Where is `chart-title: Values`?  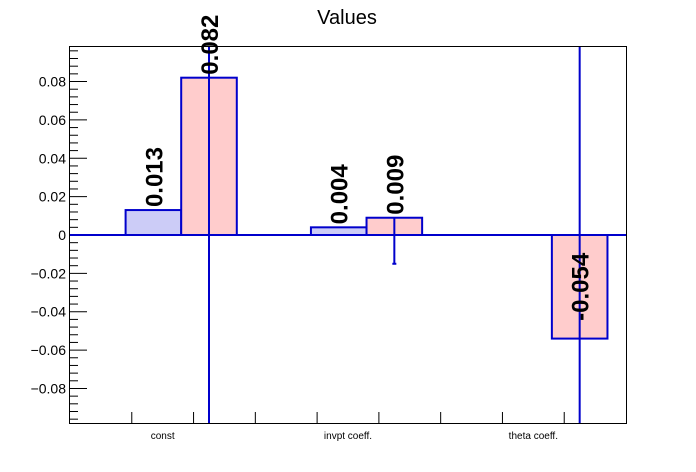
chart-title: Values is located at coordinates (347, 18).